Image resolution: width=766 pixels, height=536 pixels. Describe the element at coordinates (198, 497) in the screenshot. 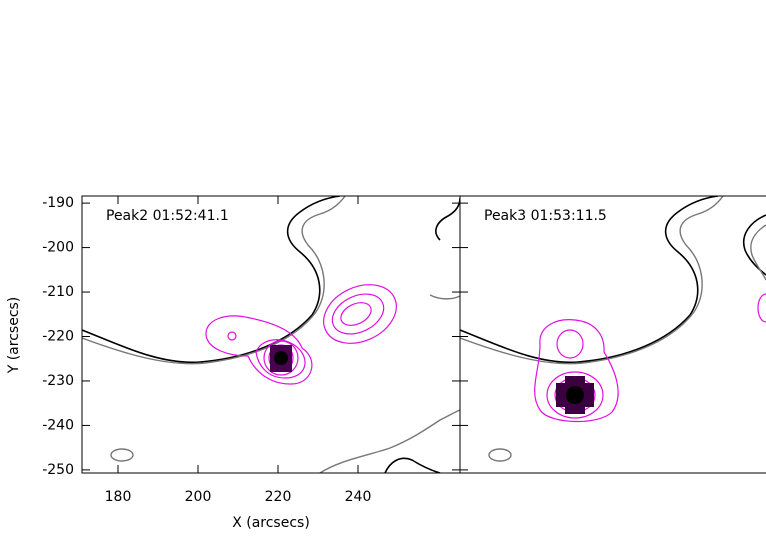

I see `x-tick-label: 200` at that location.